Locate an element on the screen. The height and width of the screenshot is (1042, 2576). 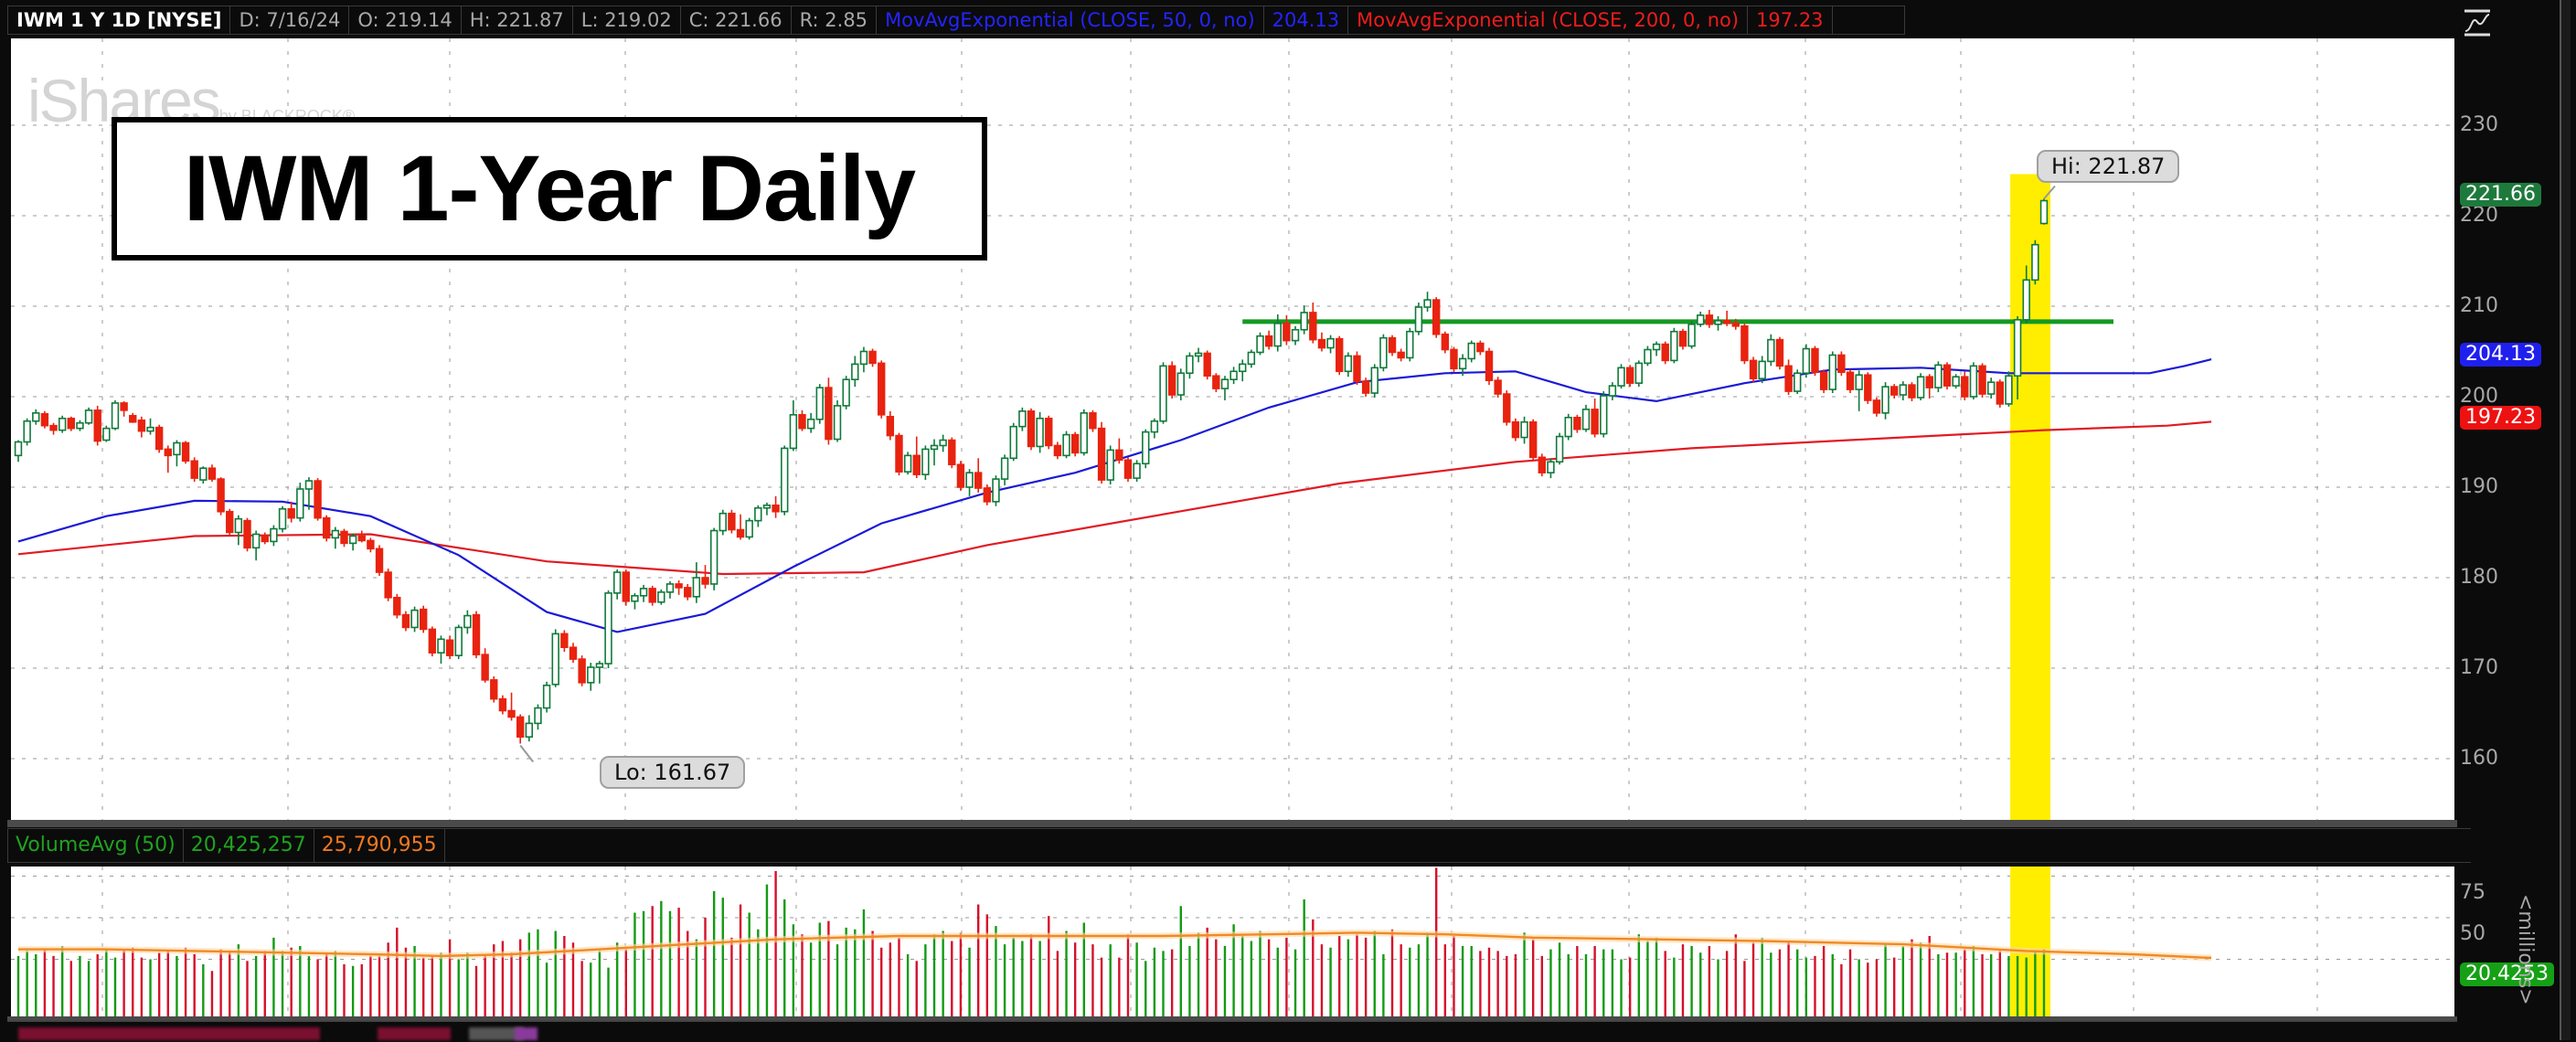
lower-study-header is located at coordinates (1232, 1031).